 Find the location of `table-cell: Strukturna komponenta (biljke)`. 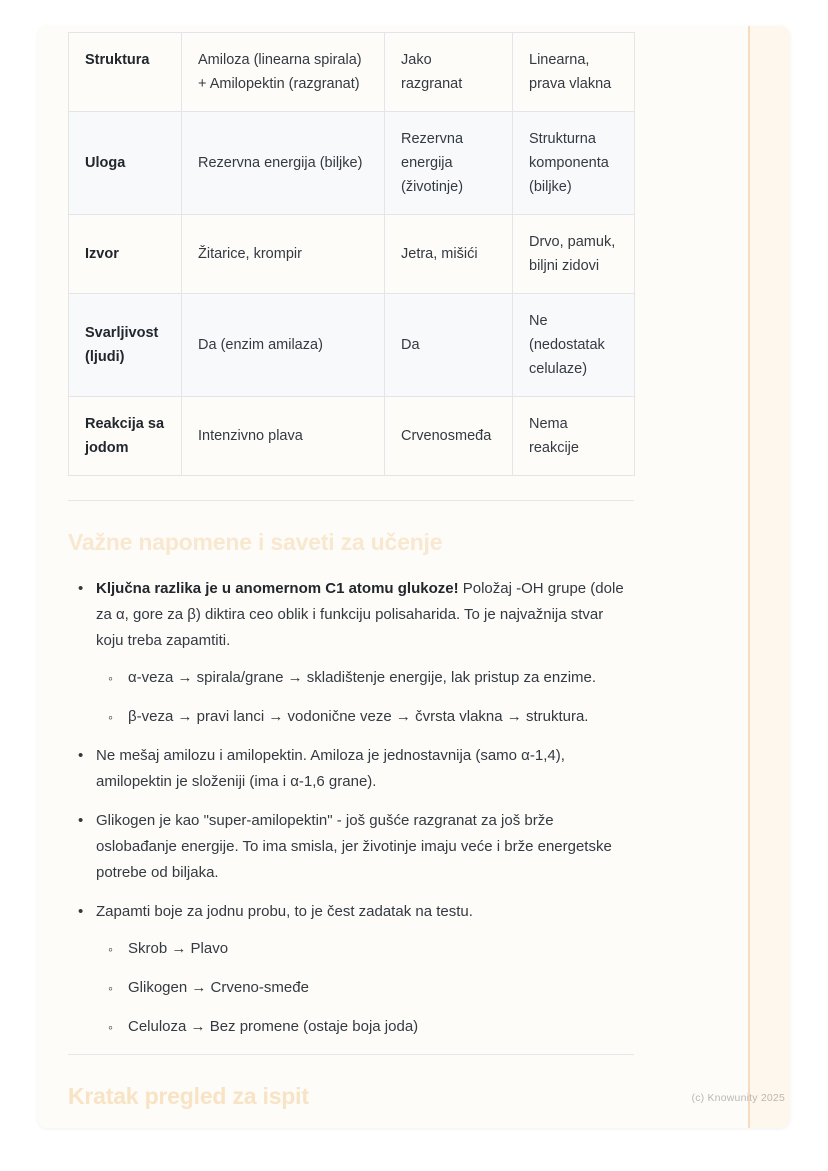

table-cell: Strukturna komponenta (biljke) is located at coordinates (573, 163).